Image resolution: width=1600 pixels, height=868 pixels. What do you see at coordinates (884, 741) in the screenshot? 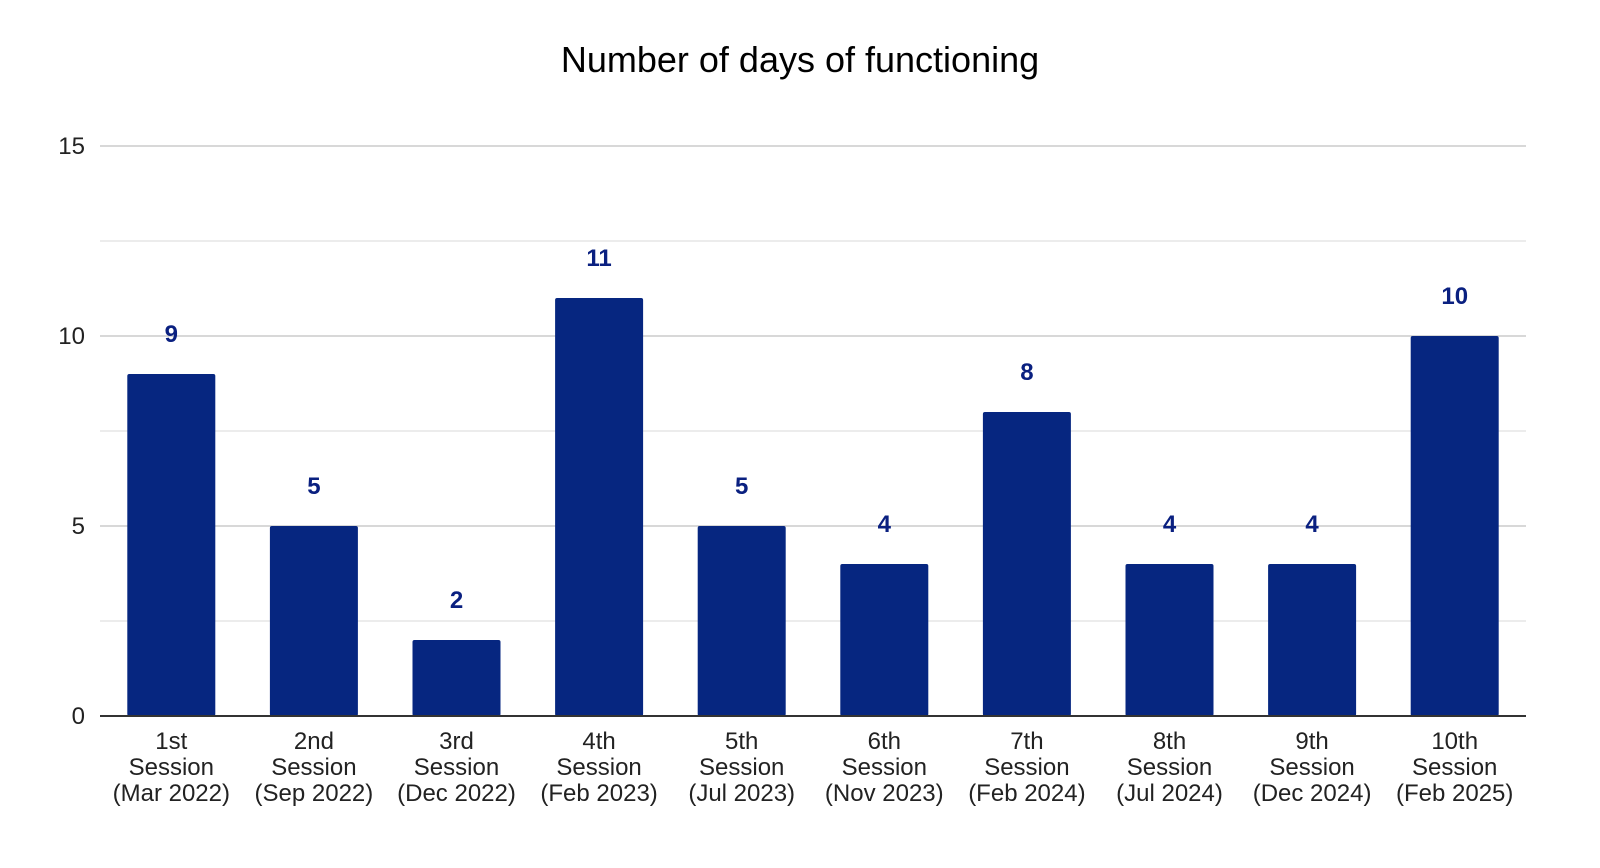
I see `x-tick-label-line: 6th` at bounding box center [884, 741].